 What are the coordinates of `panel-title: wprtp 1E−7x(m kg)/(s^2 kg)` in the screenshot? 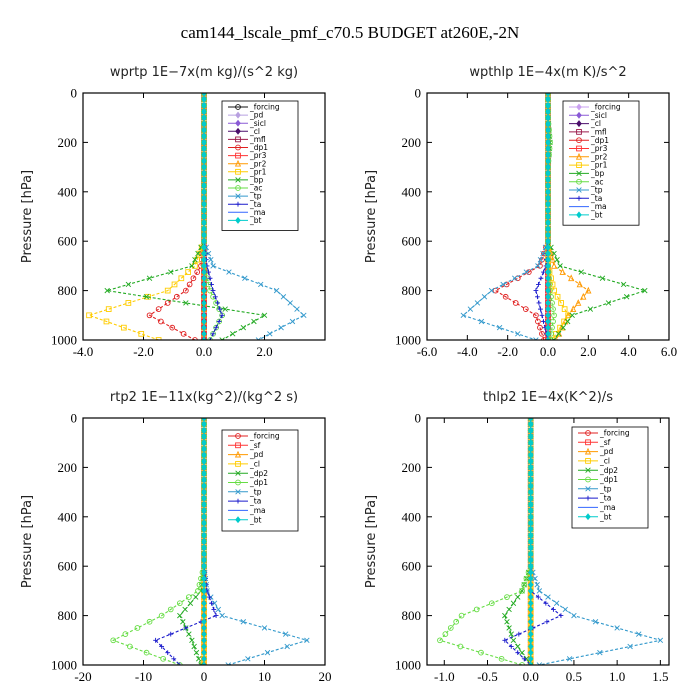 It's located at (204, 72).